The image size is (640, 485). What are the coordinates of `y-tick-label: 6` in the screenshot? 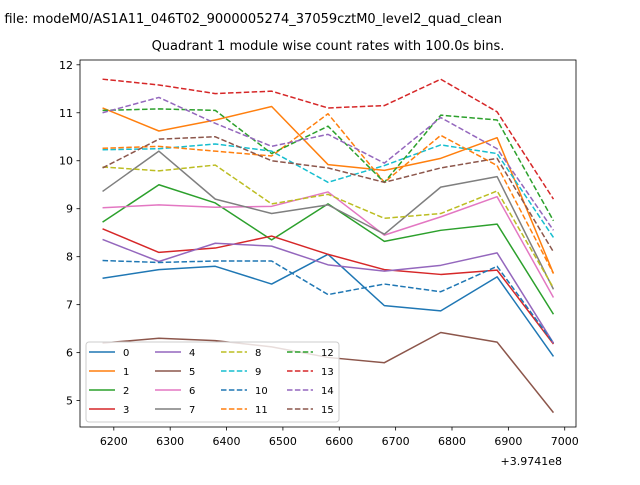 It's located at (69, 353).